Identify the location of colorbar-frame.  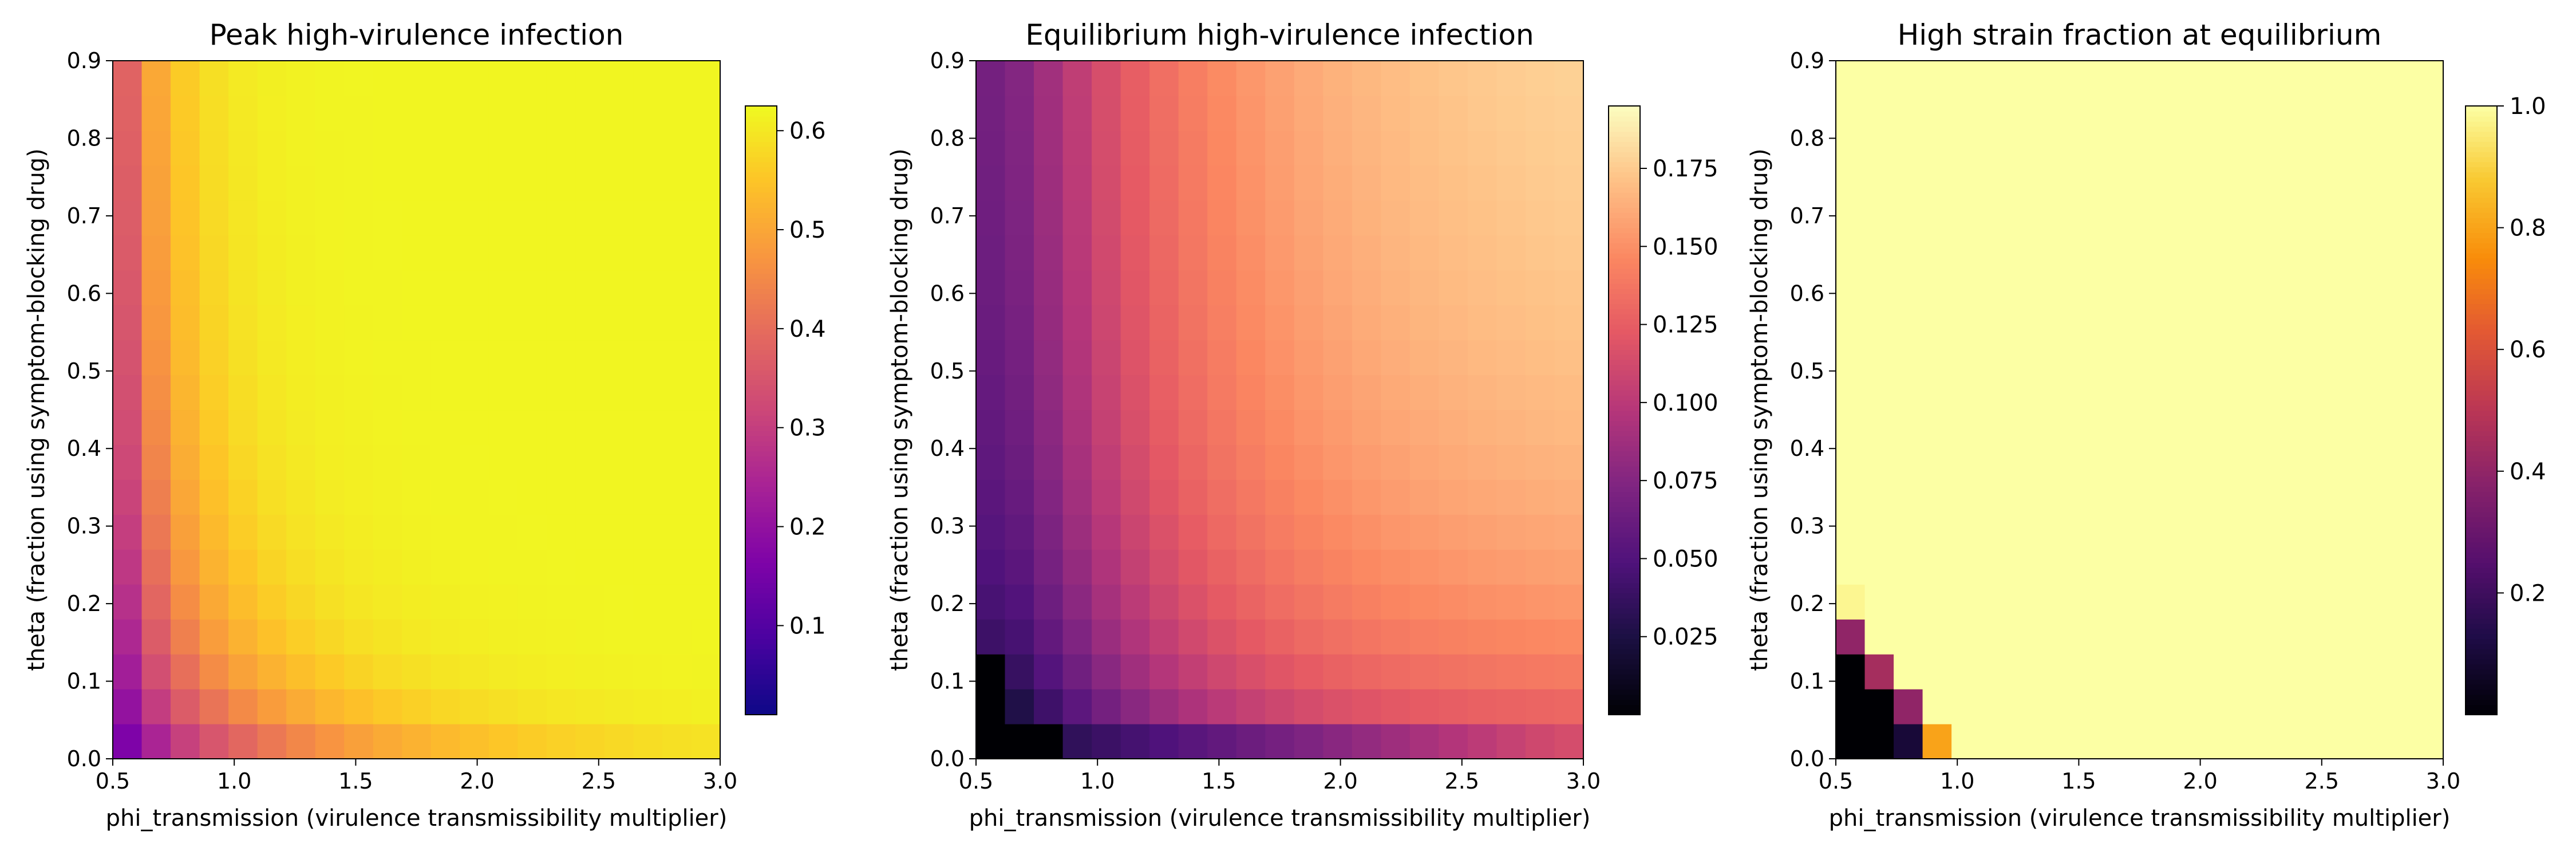
(1624, 410).